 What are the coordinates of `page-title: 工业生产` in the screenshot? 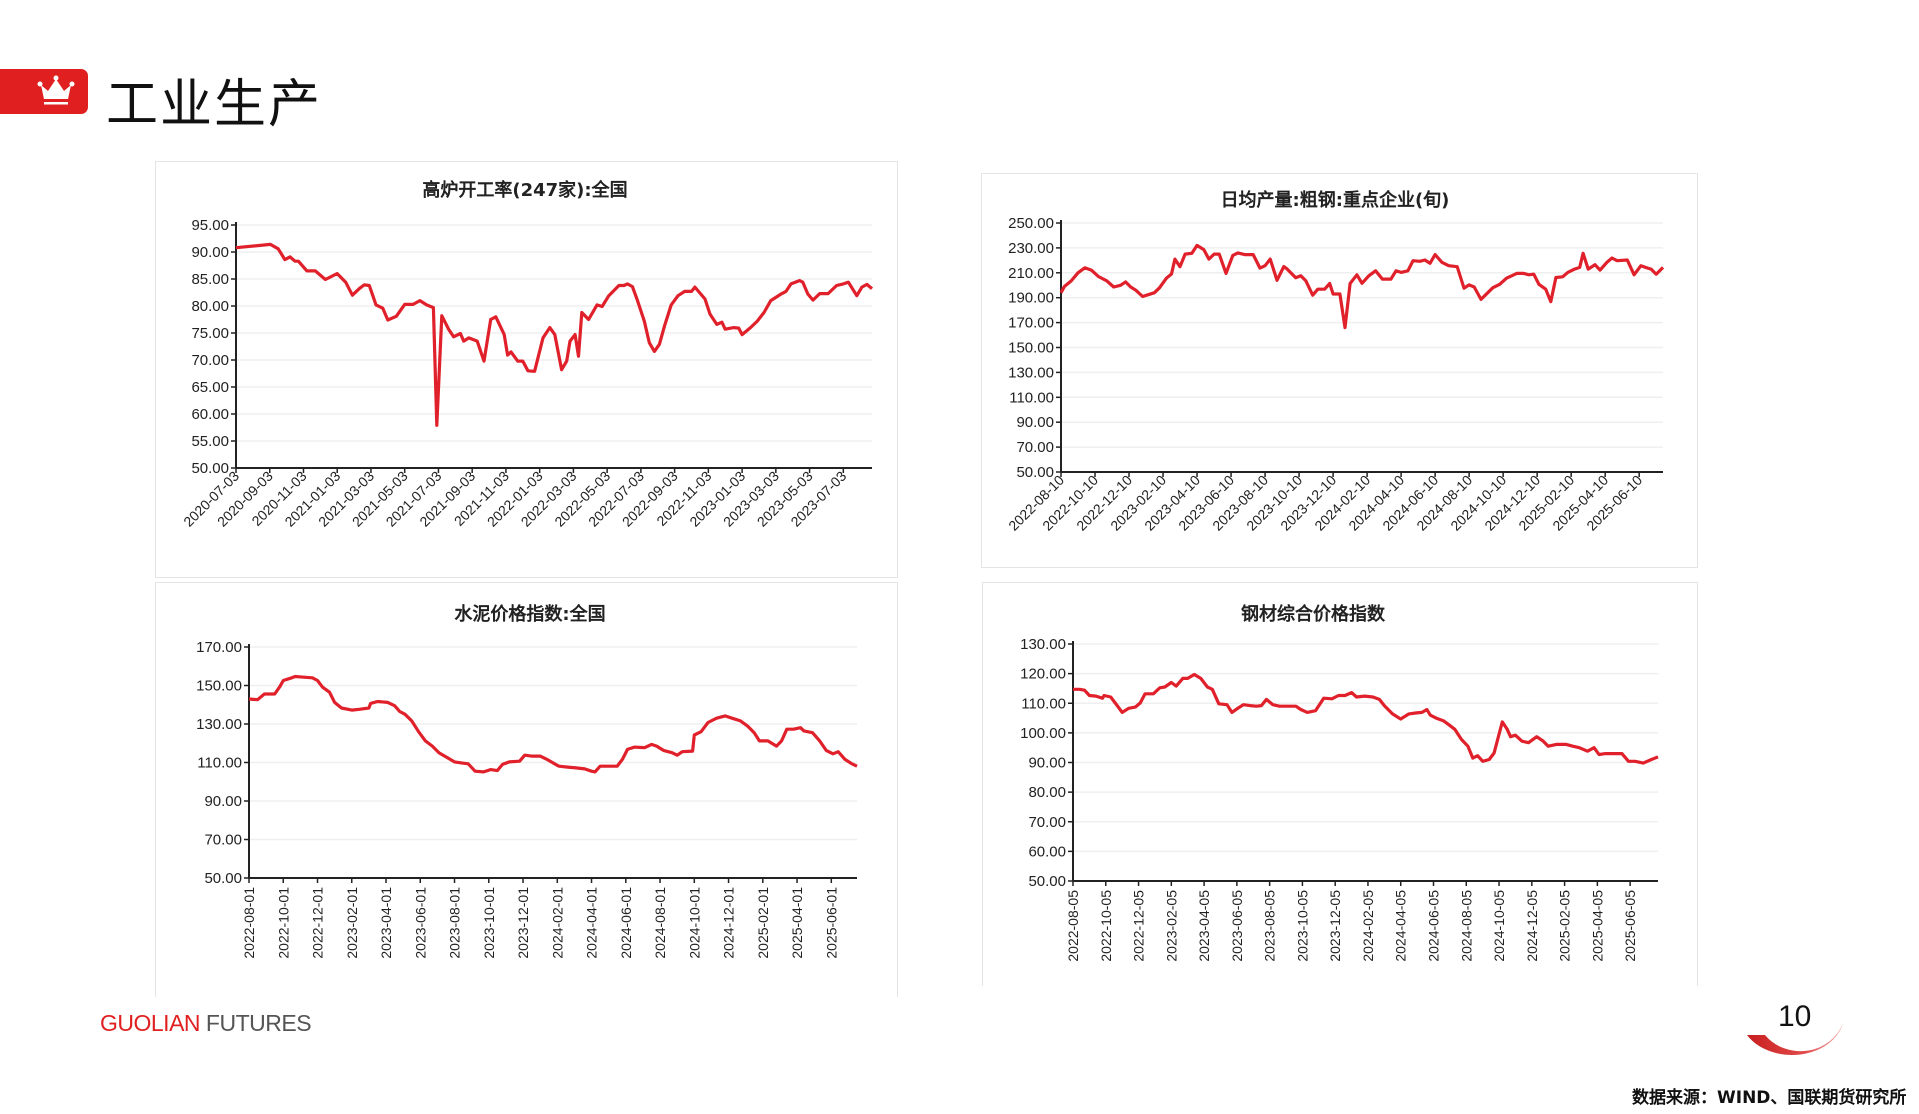 It's located at (214, 105).